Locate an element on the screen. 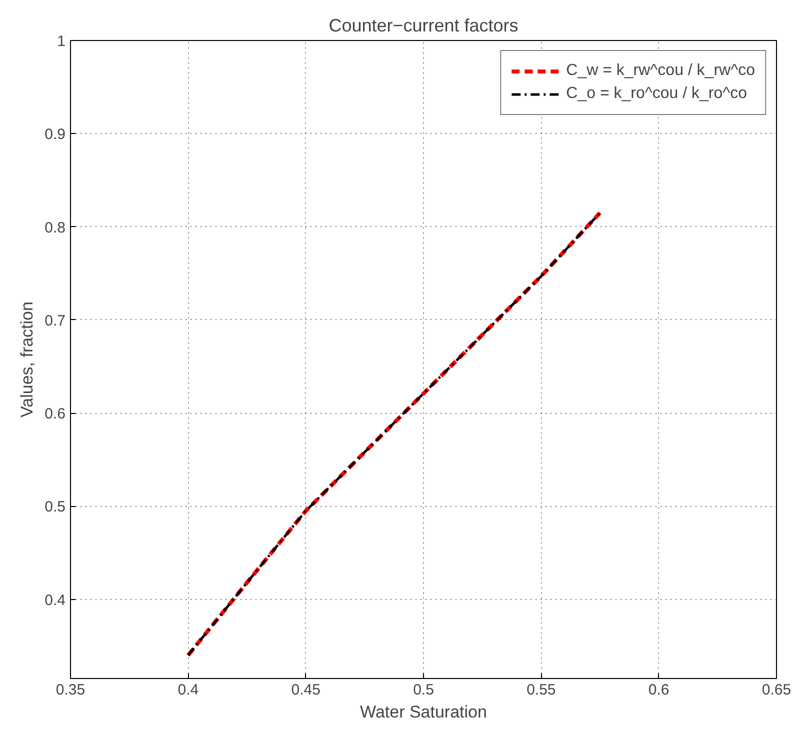 The width and height of the screenshot is (796, 738). x-tick-label: 0.6 is located at coordinates (659, 690).